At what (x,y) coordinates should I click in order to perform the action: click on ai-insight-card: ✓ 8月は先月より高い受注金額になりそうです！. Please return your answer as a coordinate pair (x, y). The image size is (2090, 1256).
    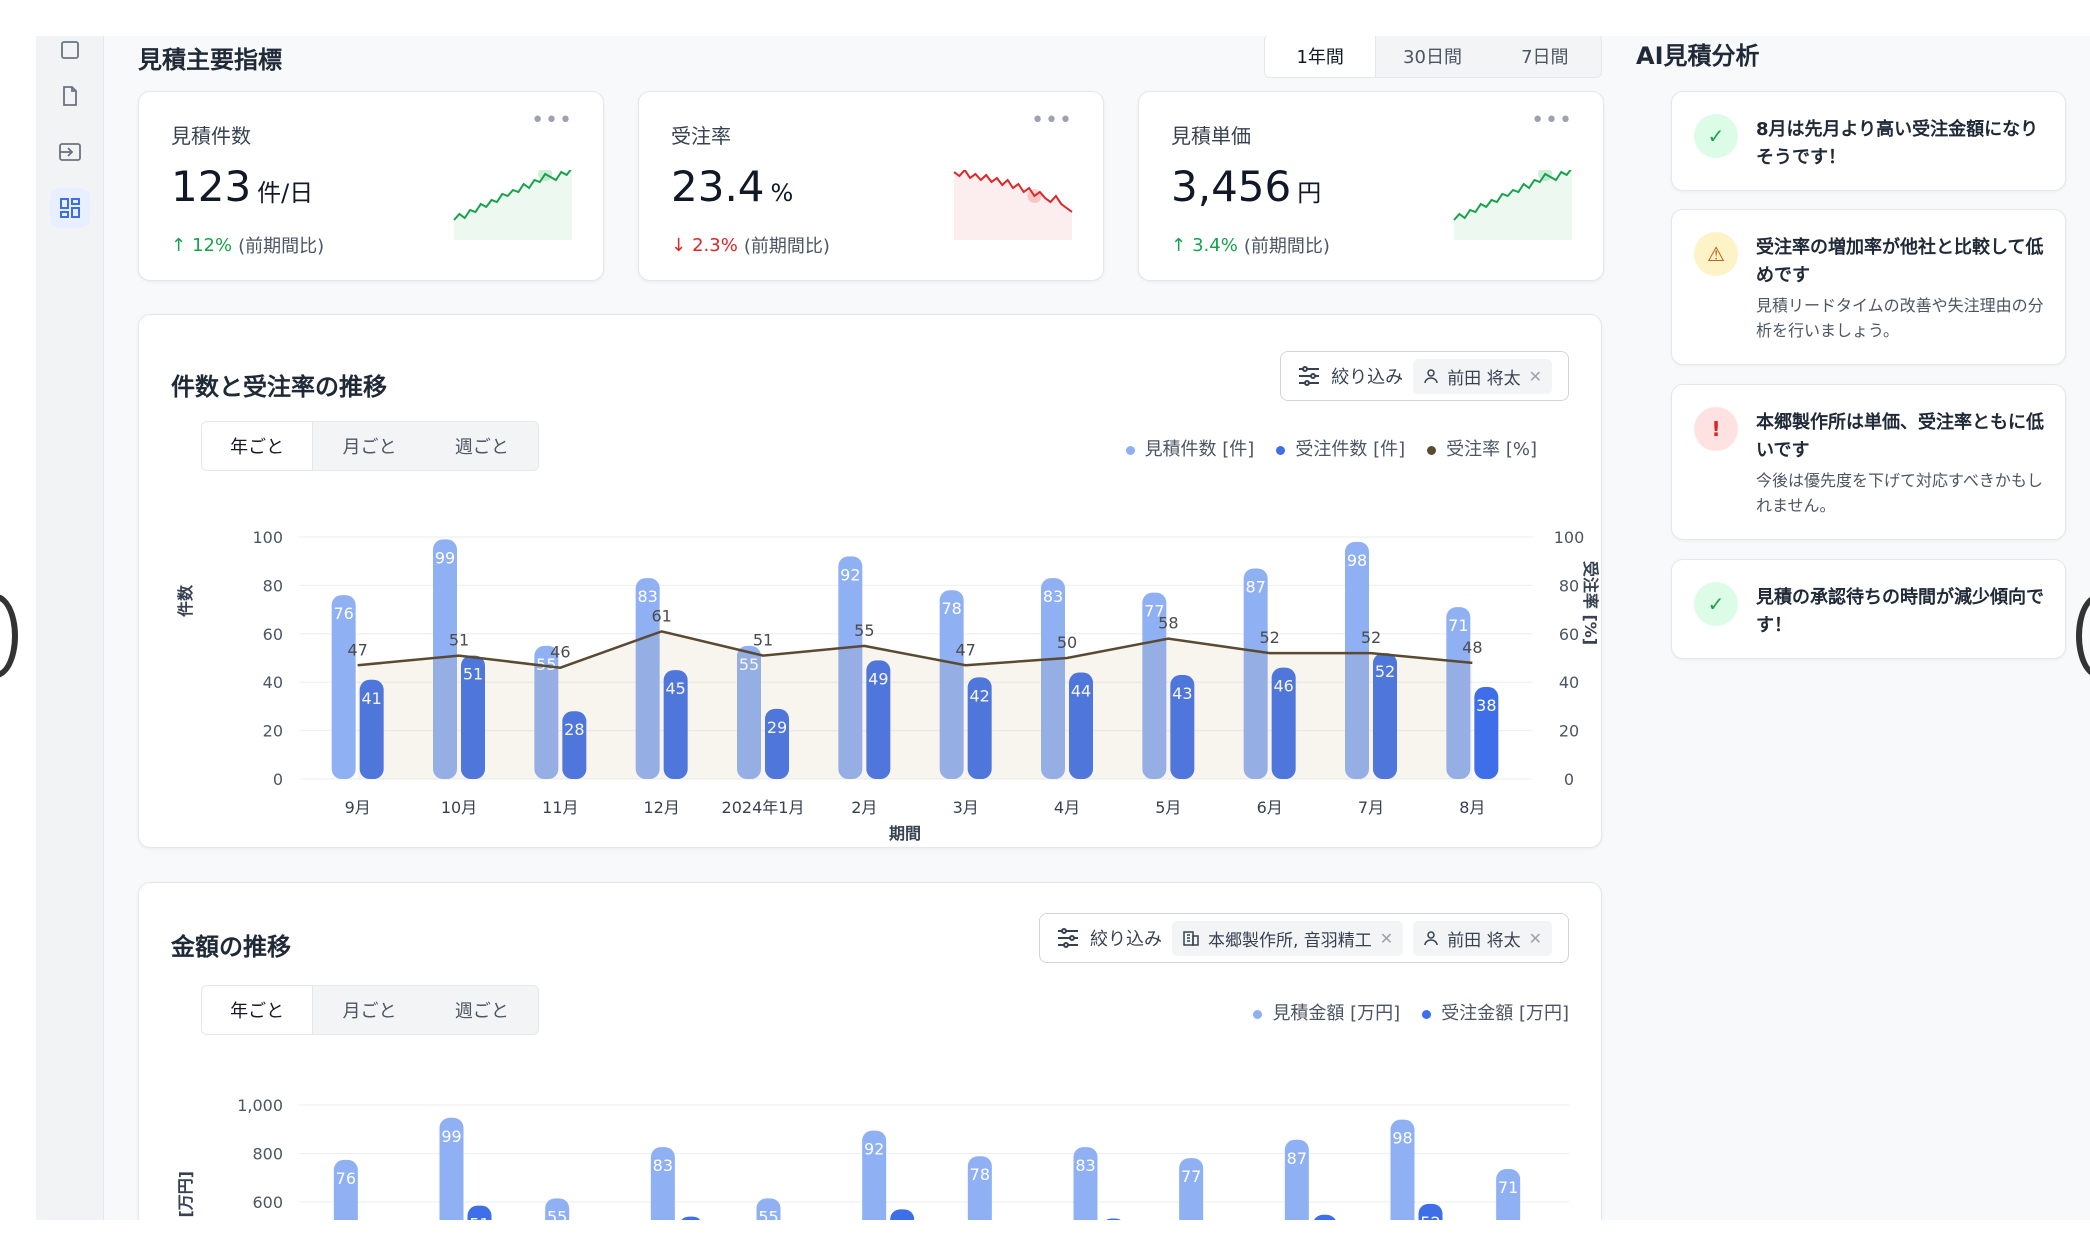
    Looking at the image, I should click on (1868, 141).